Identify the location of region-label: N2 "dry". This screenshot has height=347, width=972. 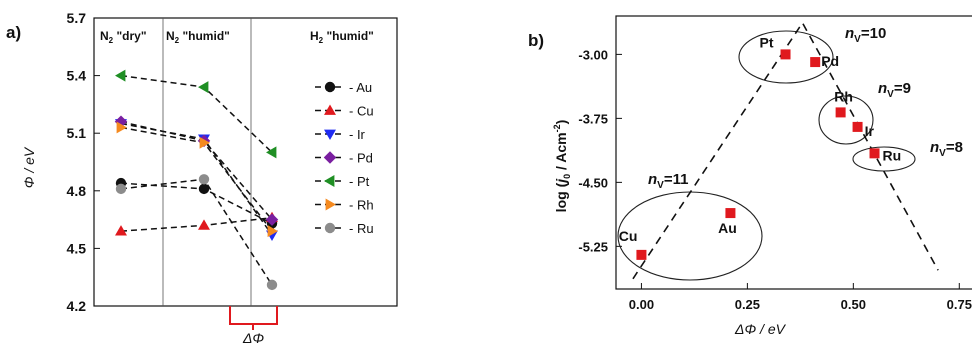
(123, 37).